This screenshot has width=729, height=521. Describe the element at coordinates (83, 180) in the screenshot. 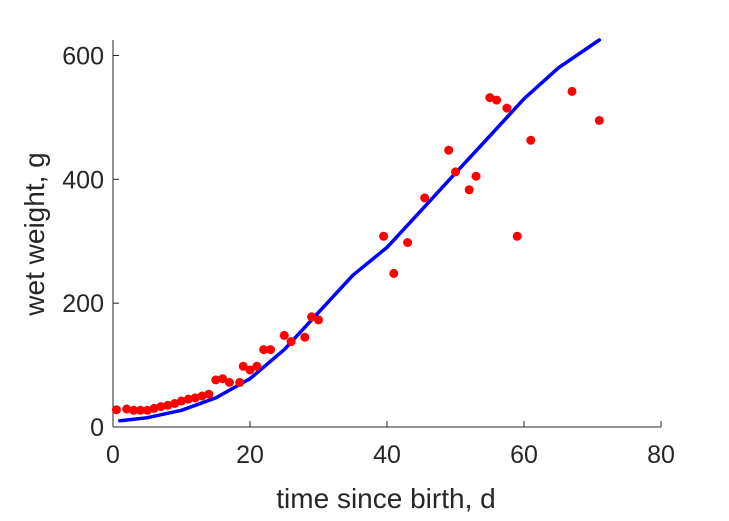

I see `y-tick-label: 400` at that location.